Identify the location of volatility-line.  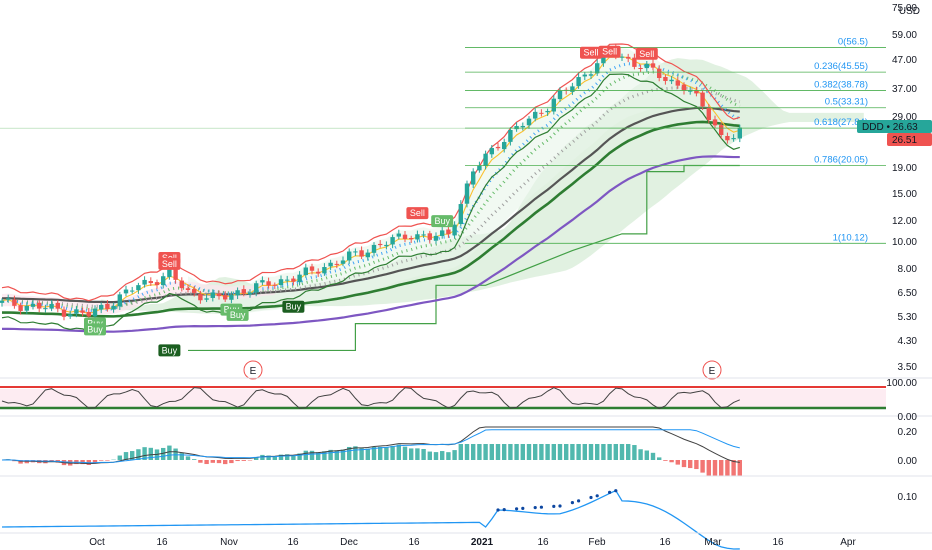
(370, 519).